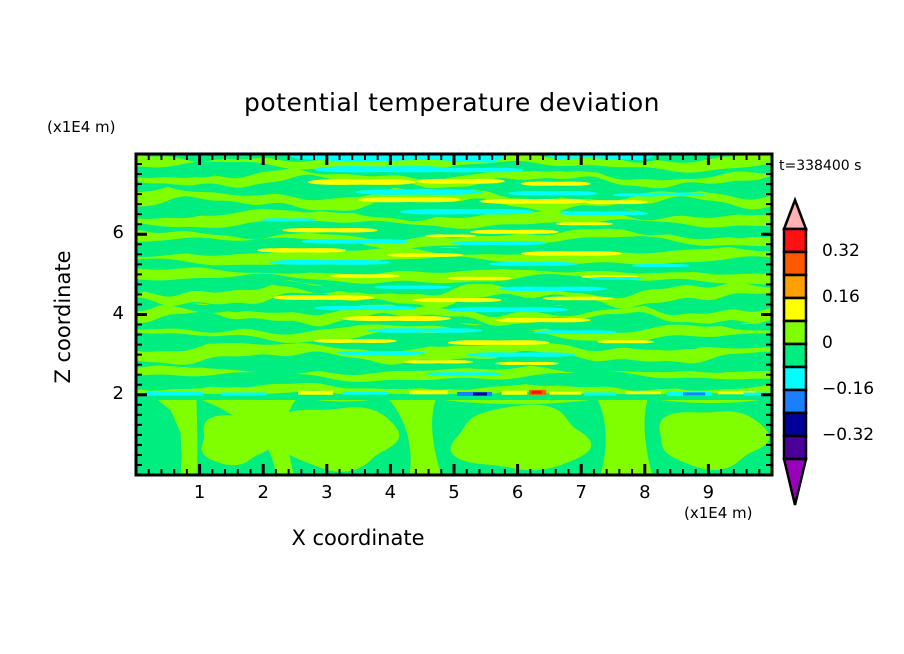  Describe the element at coordinates (452, 102) in the screenshot. I see `chart-title: potential temperature deviation` at that location.